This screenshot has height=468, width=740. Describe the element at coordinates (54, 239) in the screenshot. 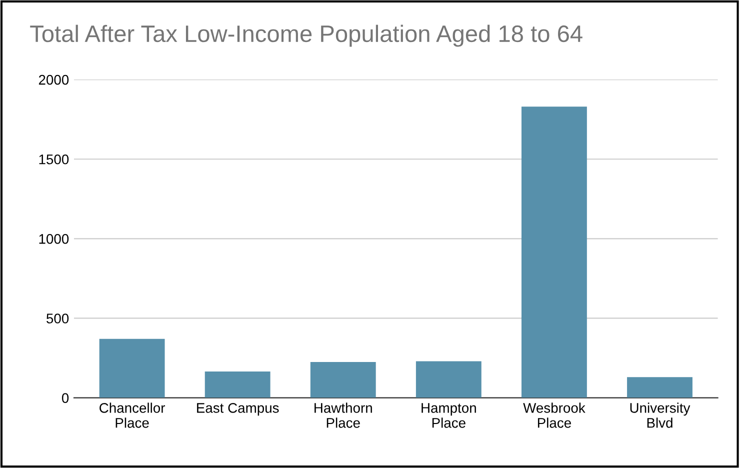

I see `y-tick-label: 1000` at that location.